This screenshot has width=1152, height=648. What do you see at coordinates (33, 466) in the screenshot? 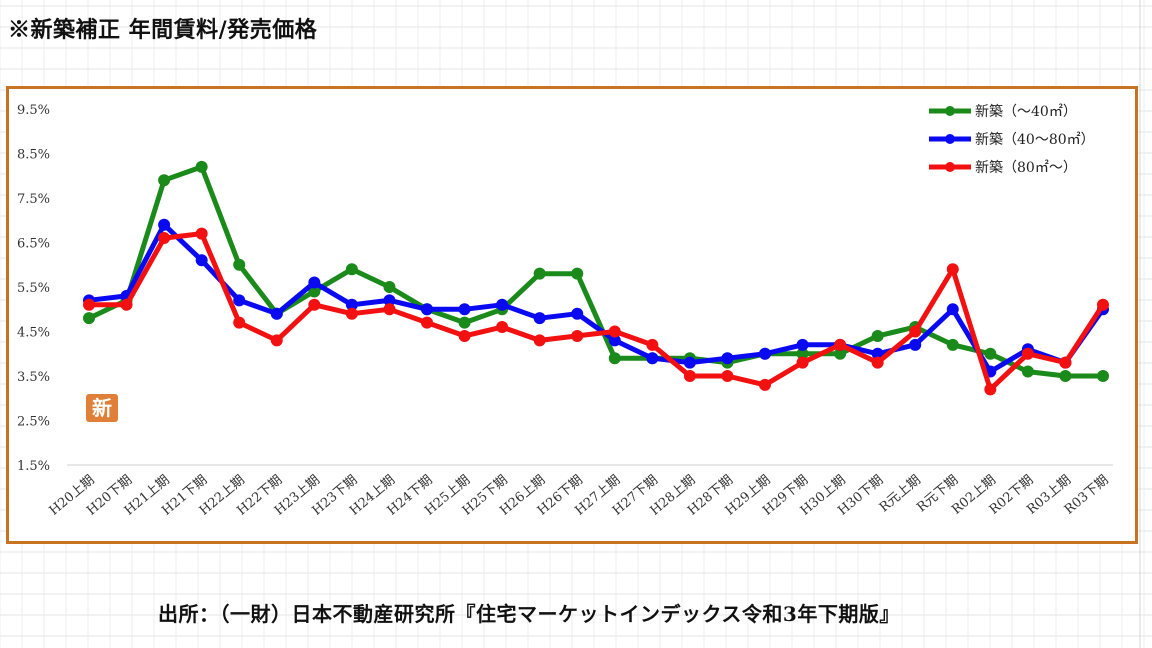
I see `y-tick-label: 1.5%` at bounding box center [33, 466].